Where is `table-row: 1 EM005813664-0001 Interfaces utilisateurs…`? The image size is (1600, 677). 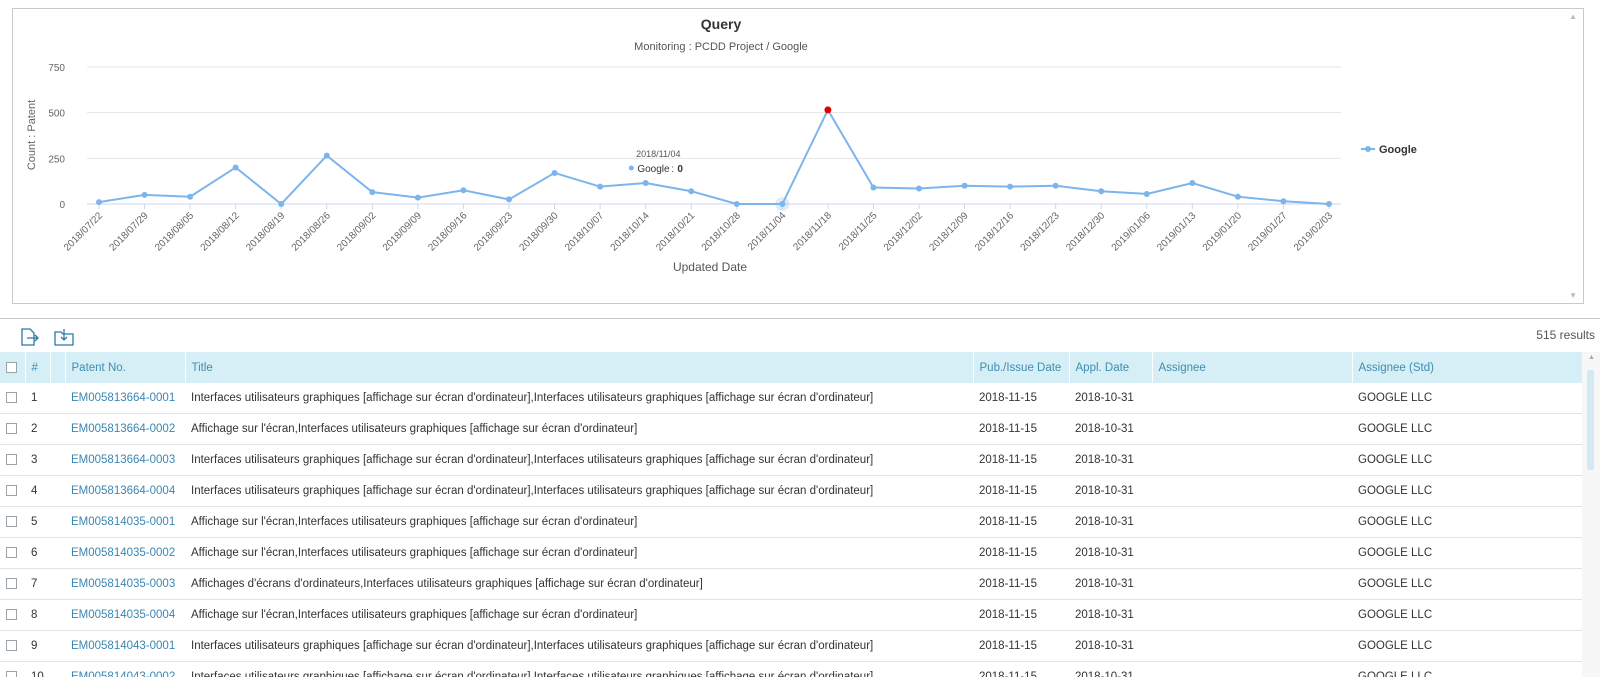 table-row: 1 EM005813664-0001 Interfaces utilisateurs… is located at coordinates (791, 398).